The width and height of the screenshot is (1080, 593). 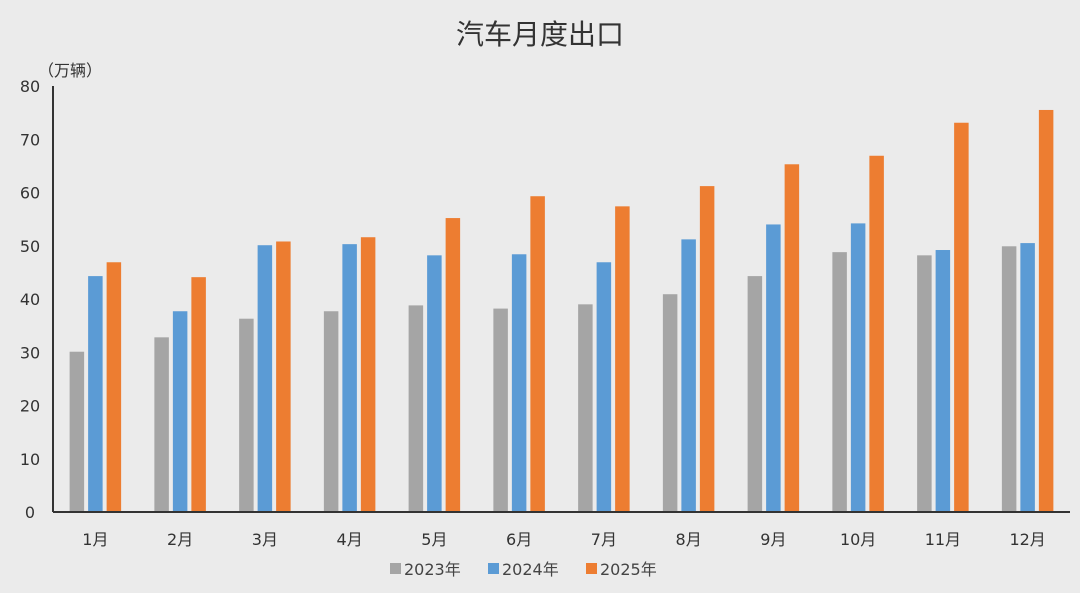 What do you see at coordinates (670, 403) in the screenshot?
I see `bar-2023年-8月` at bounding box center [670, 403].